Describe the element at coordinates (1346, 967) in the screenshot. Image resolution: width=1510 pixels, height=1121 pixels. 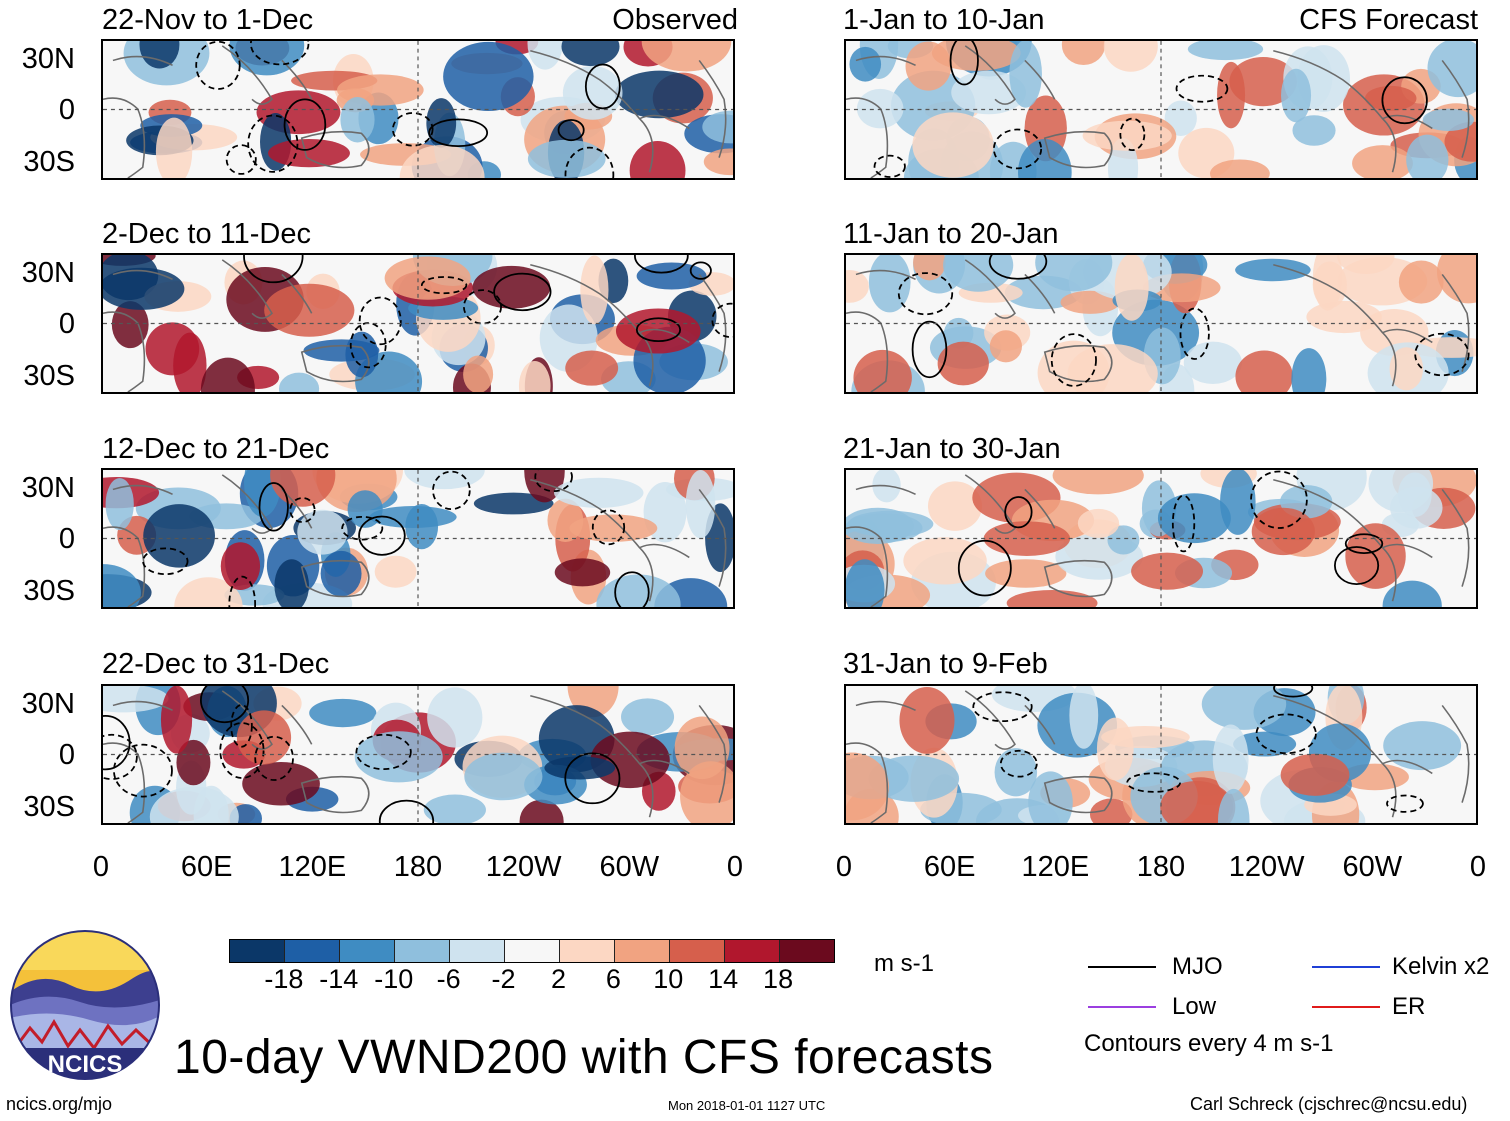
I see `legend-line-kelvin` at that location.